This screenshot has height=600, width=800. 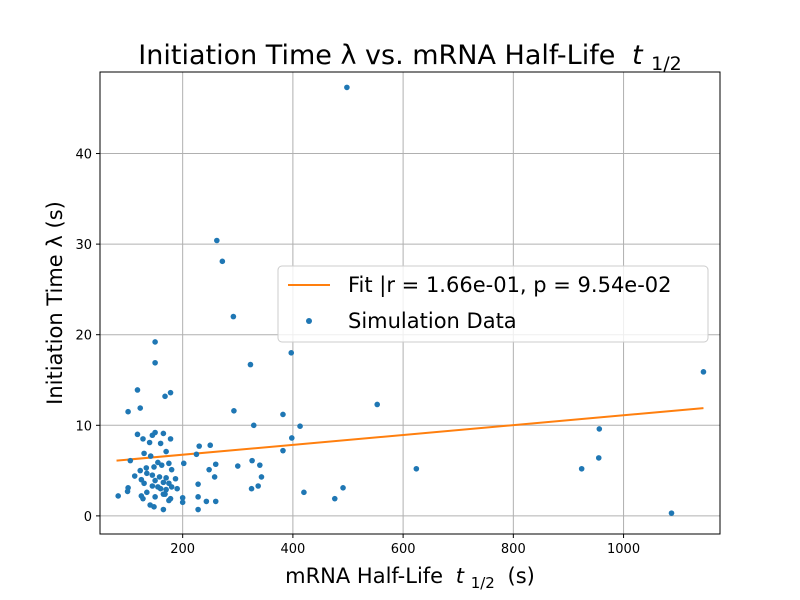 What do you see at coordinates (55, 303) in the screenshot?
I see `y-axis-title: Initiation Time λ (s)` at bounding box center [55, 303].